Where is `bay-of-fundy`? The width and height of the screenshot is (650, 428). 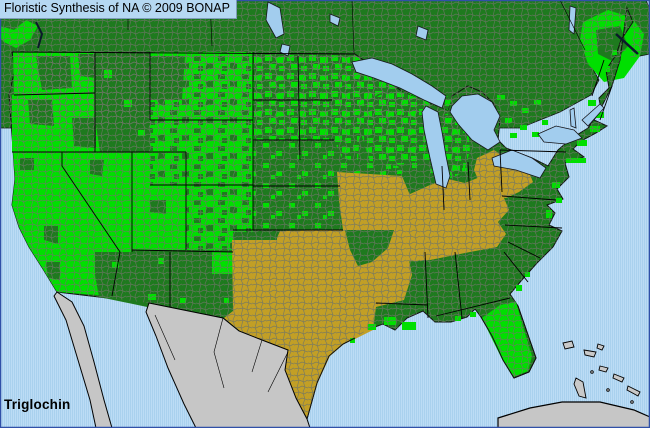
bay-of-fundy is located at coordinates (627, 44).